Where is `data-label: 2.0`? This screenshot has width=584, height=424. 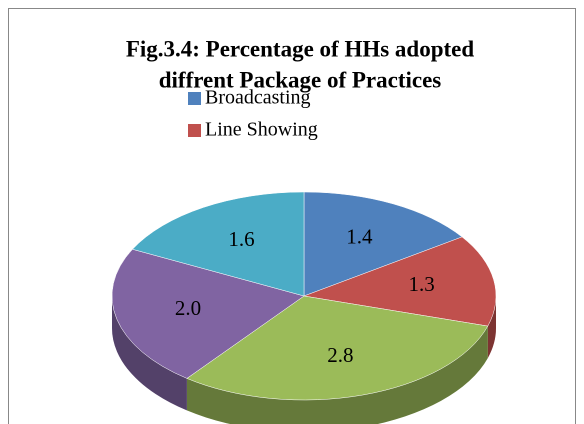
data-label: 2.0 is located at coordinates (188, 308).